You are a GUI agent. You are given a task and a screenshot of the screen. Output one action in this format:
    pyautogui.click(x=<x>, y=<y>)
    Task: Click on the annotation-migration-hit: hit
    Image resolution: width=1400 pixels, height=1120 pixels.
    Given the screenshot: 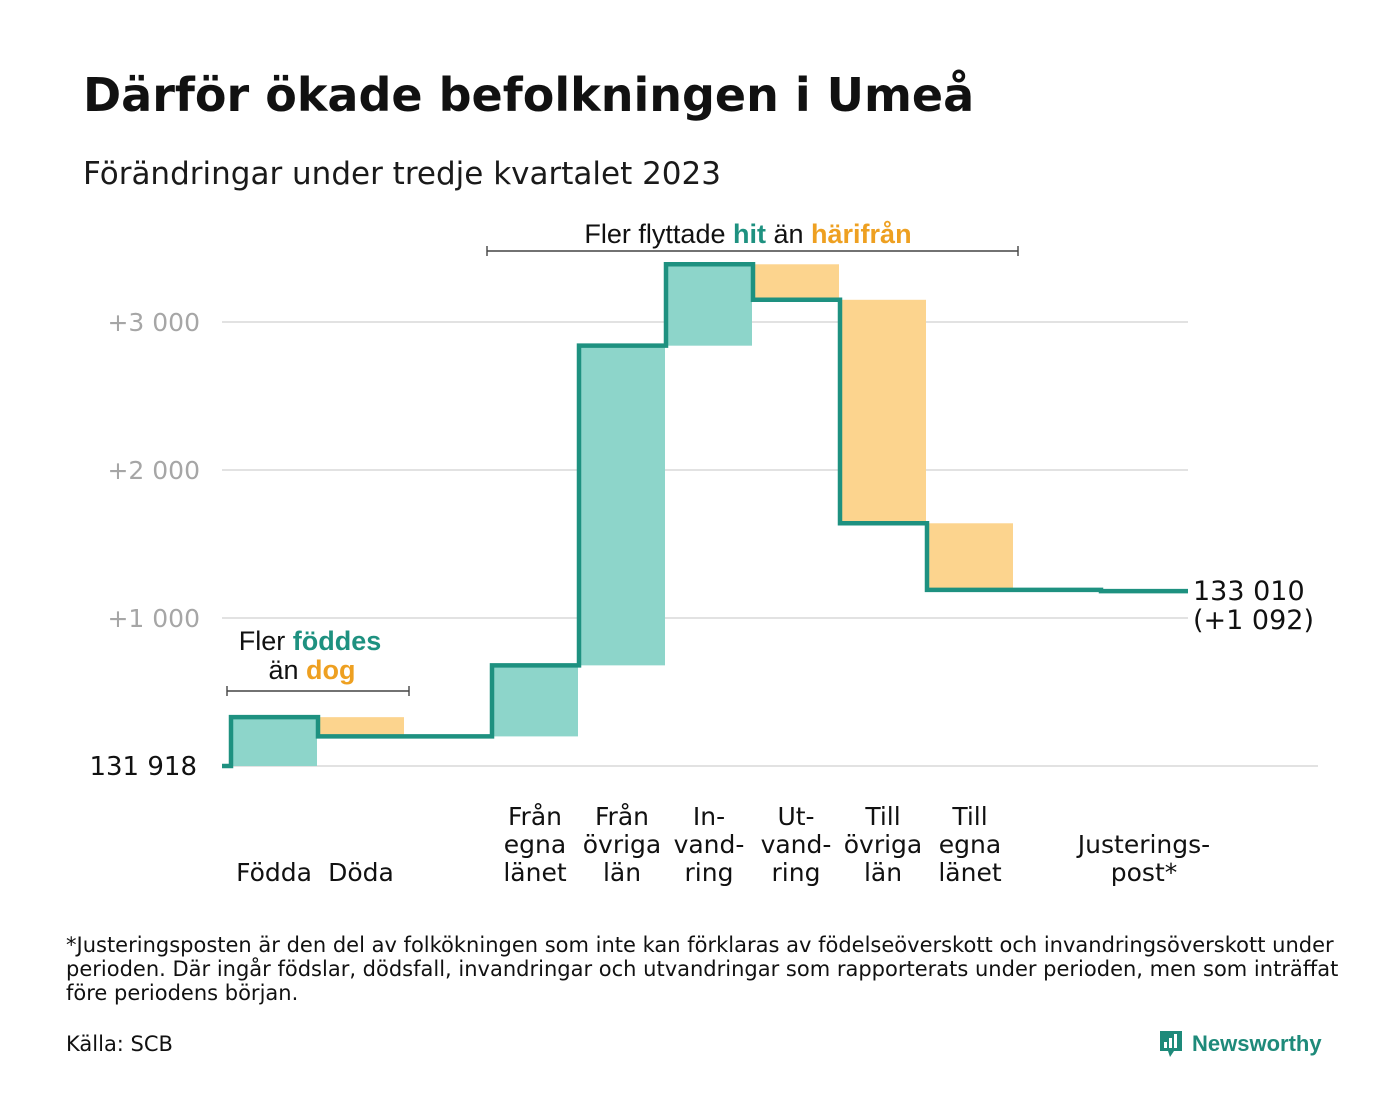 What is the action you would take?
    pyautogui.click(x=749, y=234)
    